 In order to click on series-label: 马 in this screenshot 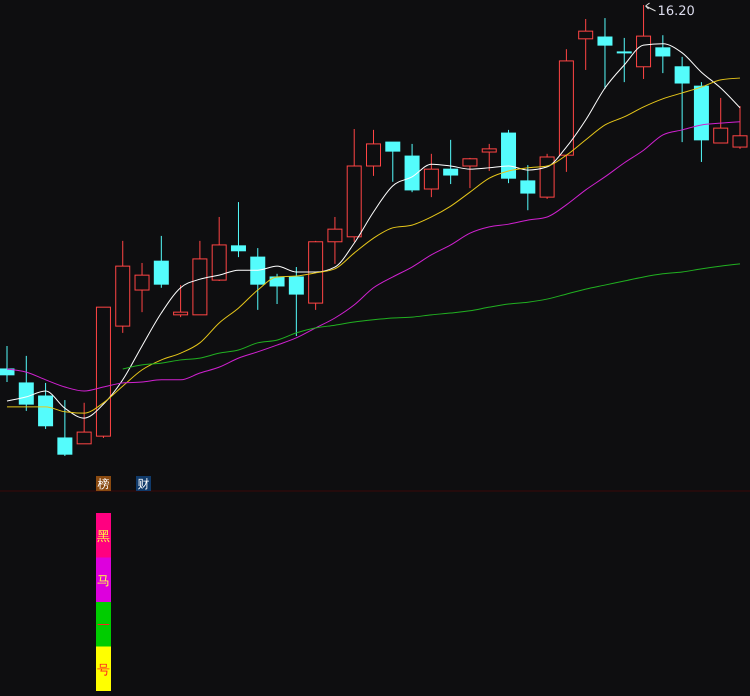, I will do `click(103, 581)`.